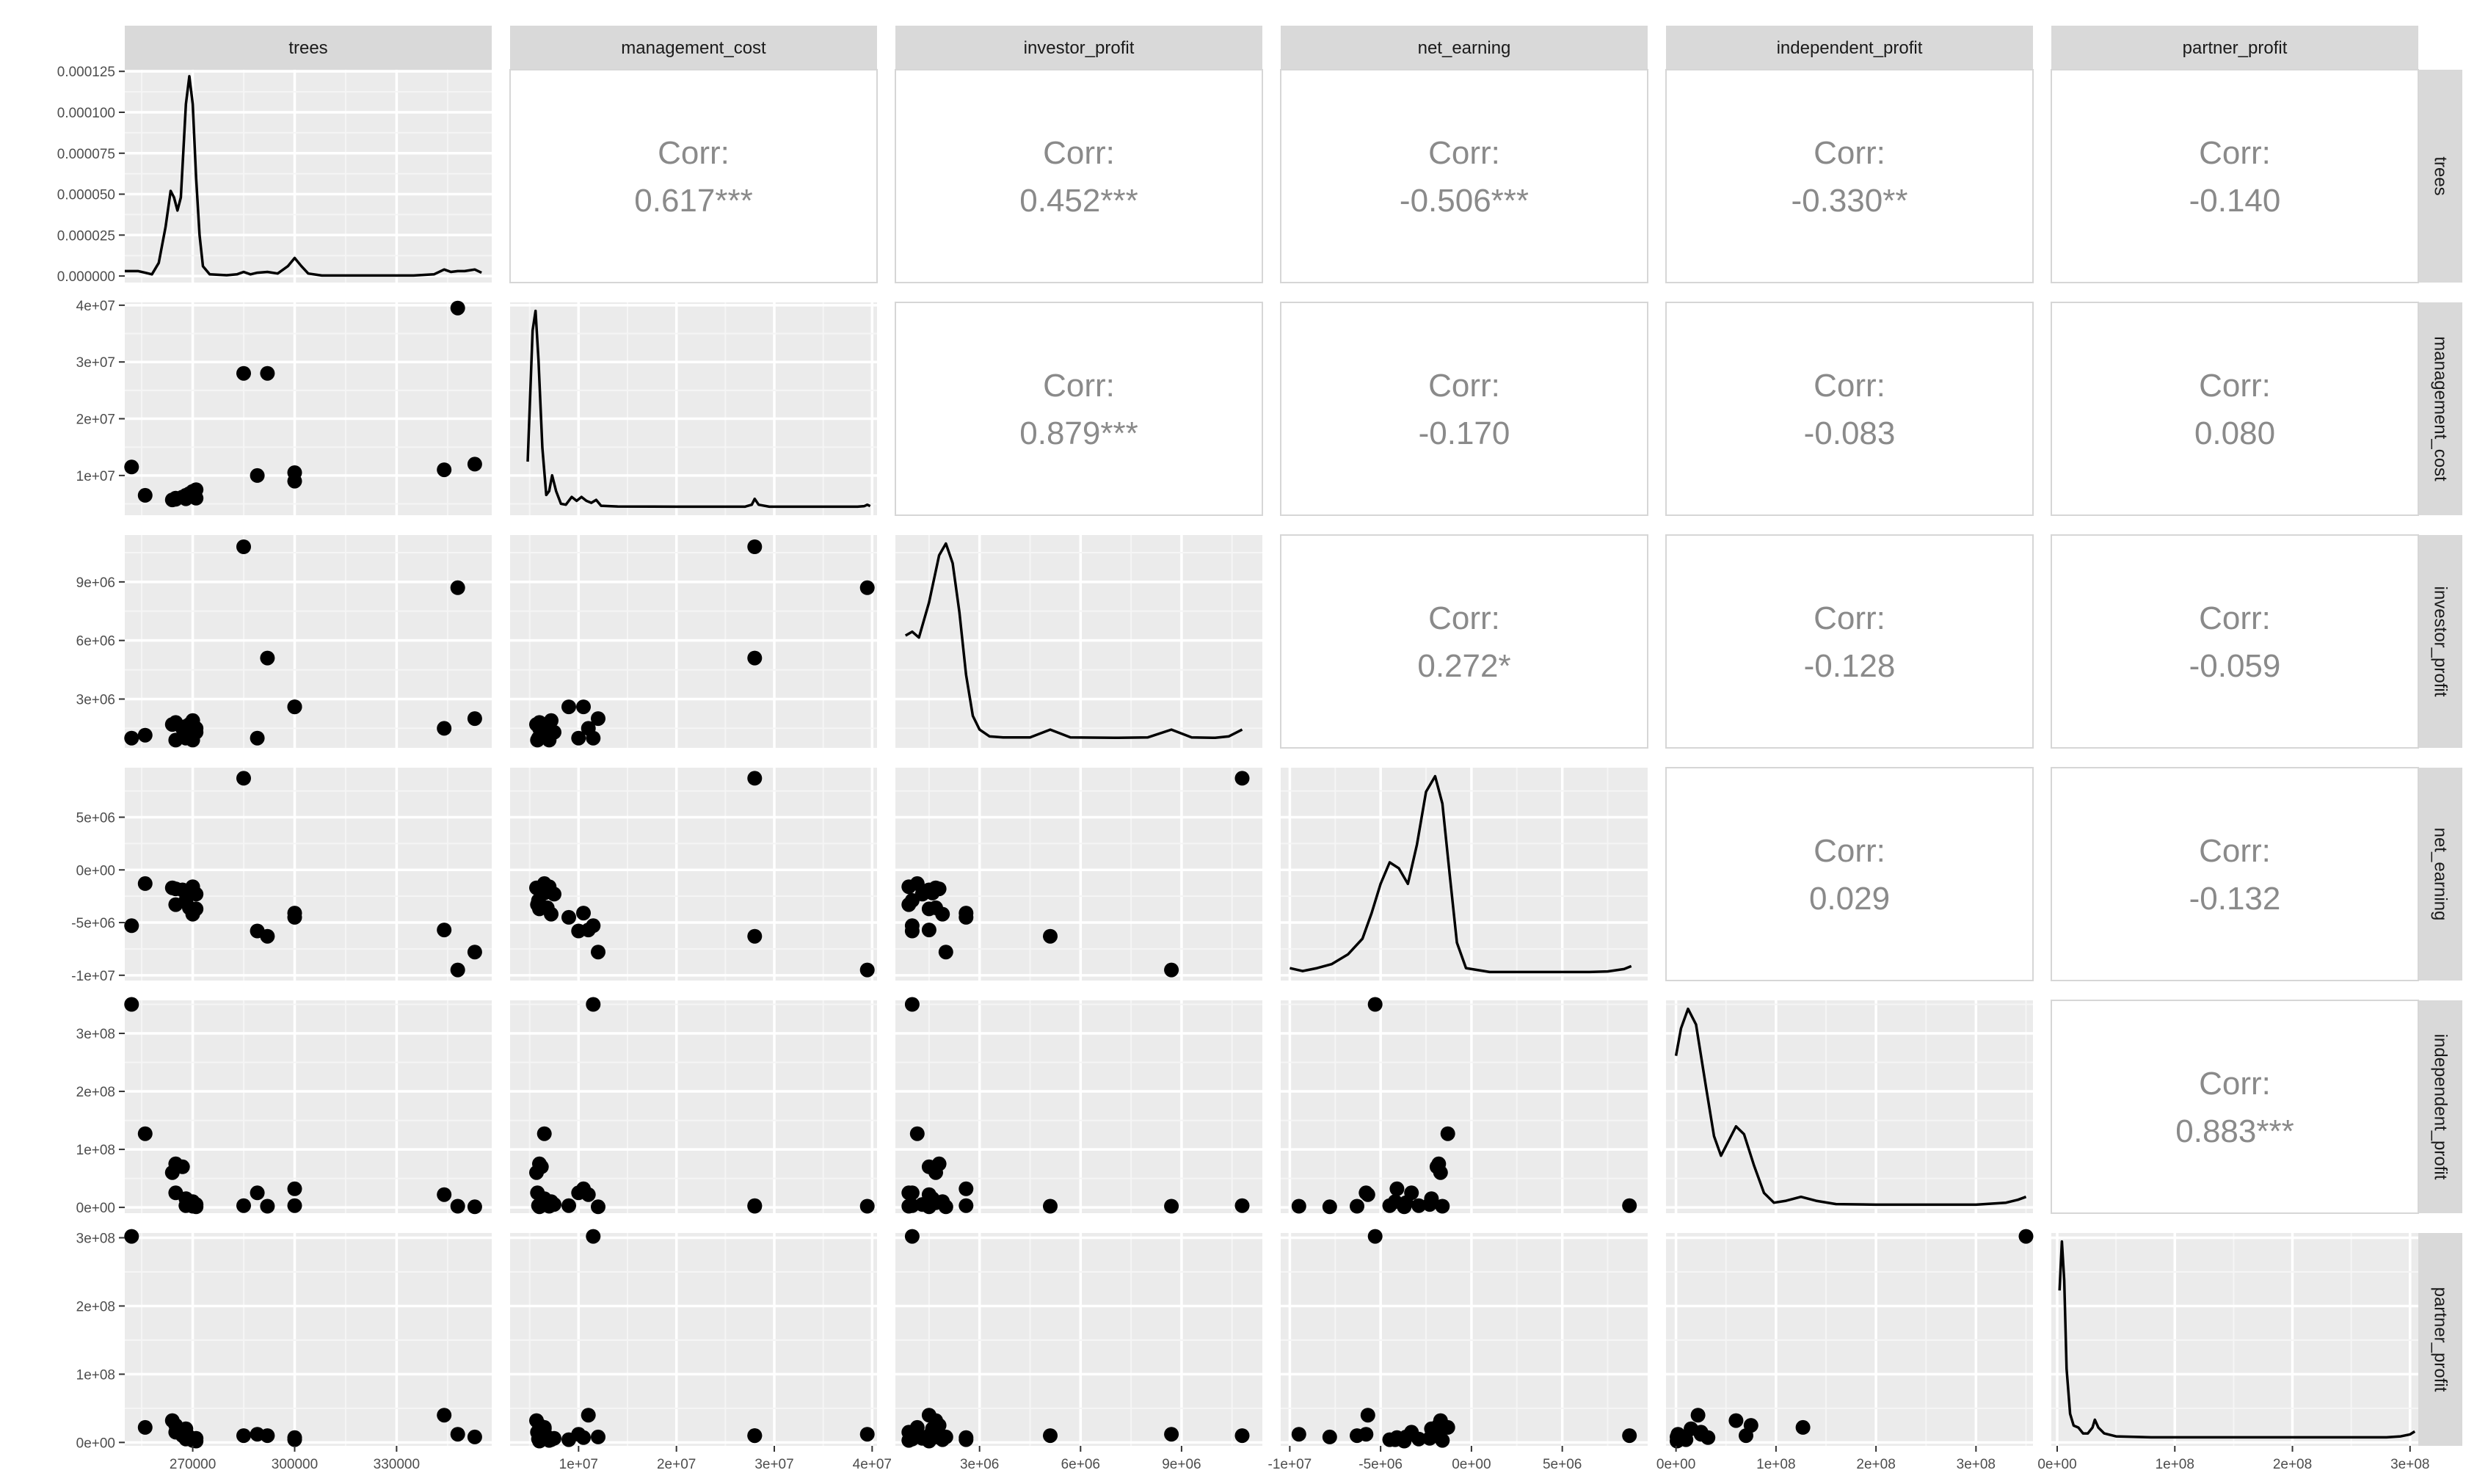 This screenshot has height=1484, width=2477. Describe the element at coordinates (1463, 666) in the screenshot. I see `corr-value-investor_profit-net_earning: 0.272*` at that location.